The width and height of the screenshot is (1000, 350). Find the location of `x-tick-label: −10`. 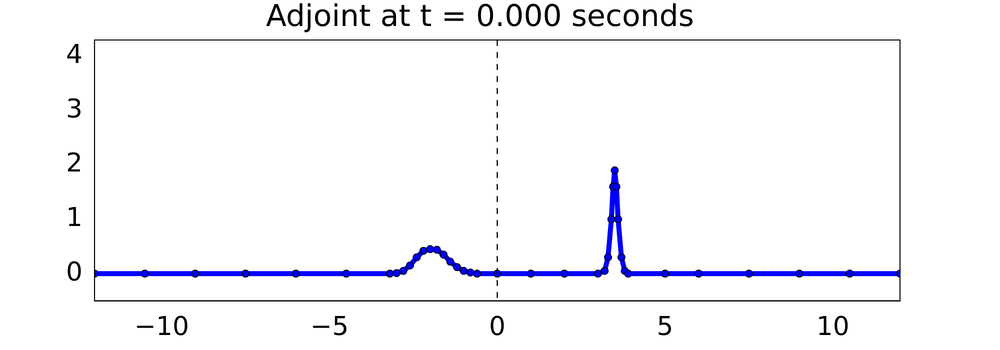

x-tick-label: −10 is located at coordinates (162, 327).